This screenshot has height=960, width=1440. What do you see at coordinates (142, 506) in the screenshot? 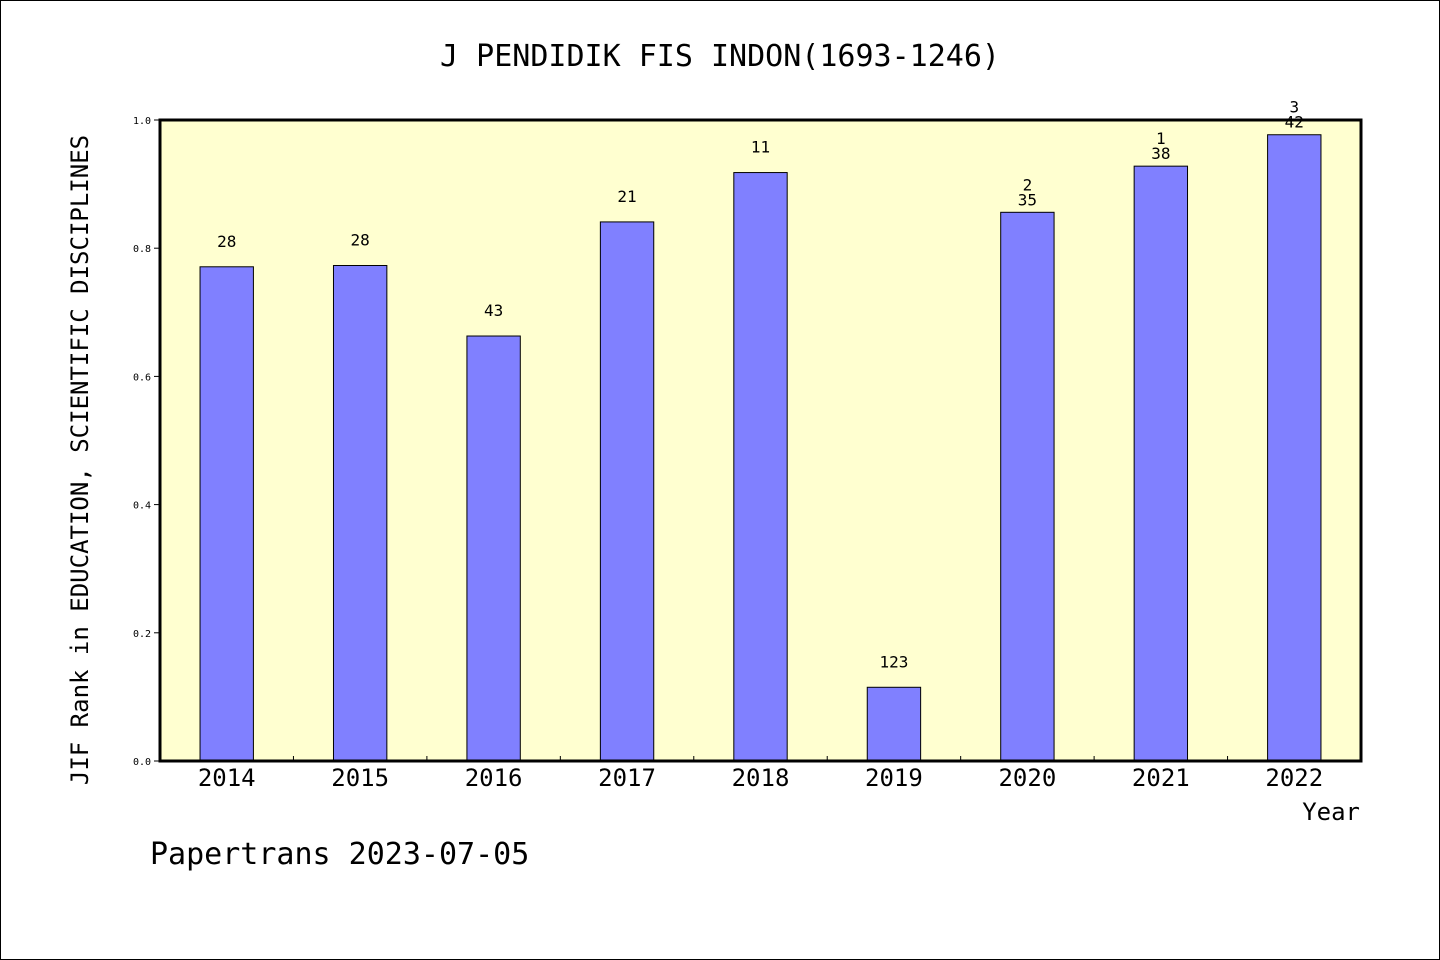
I see `y-tick-label: 0.4` at bounding box center [142, 506].